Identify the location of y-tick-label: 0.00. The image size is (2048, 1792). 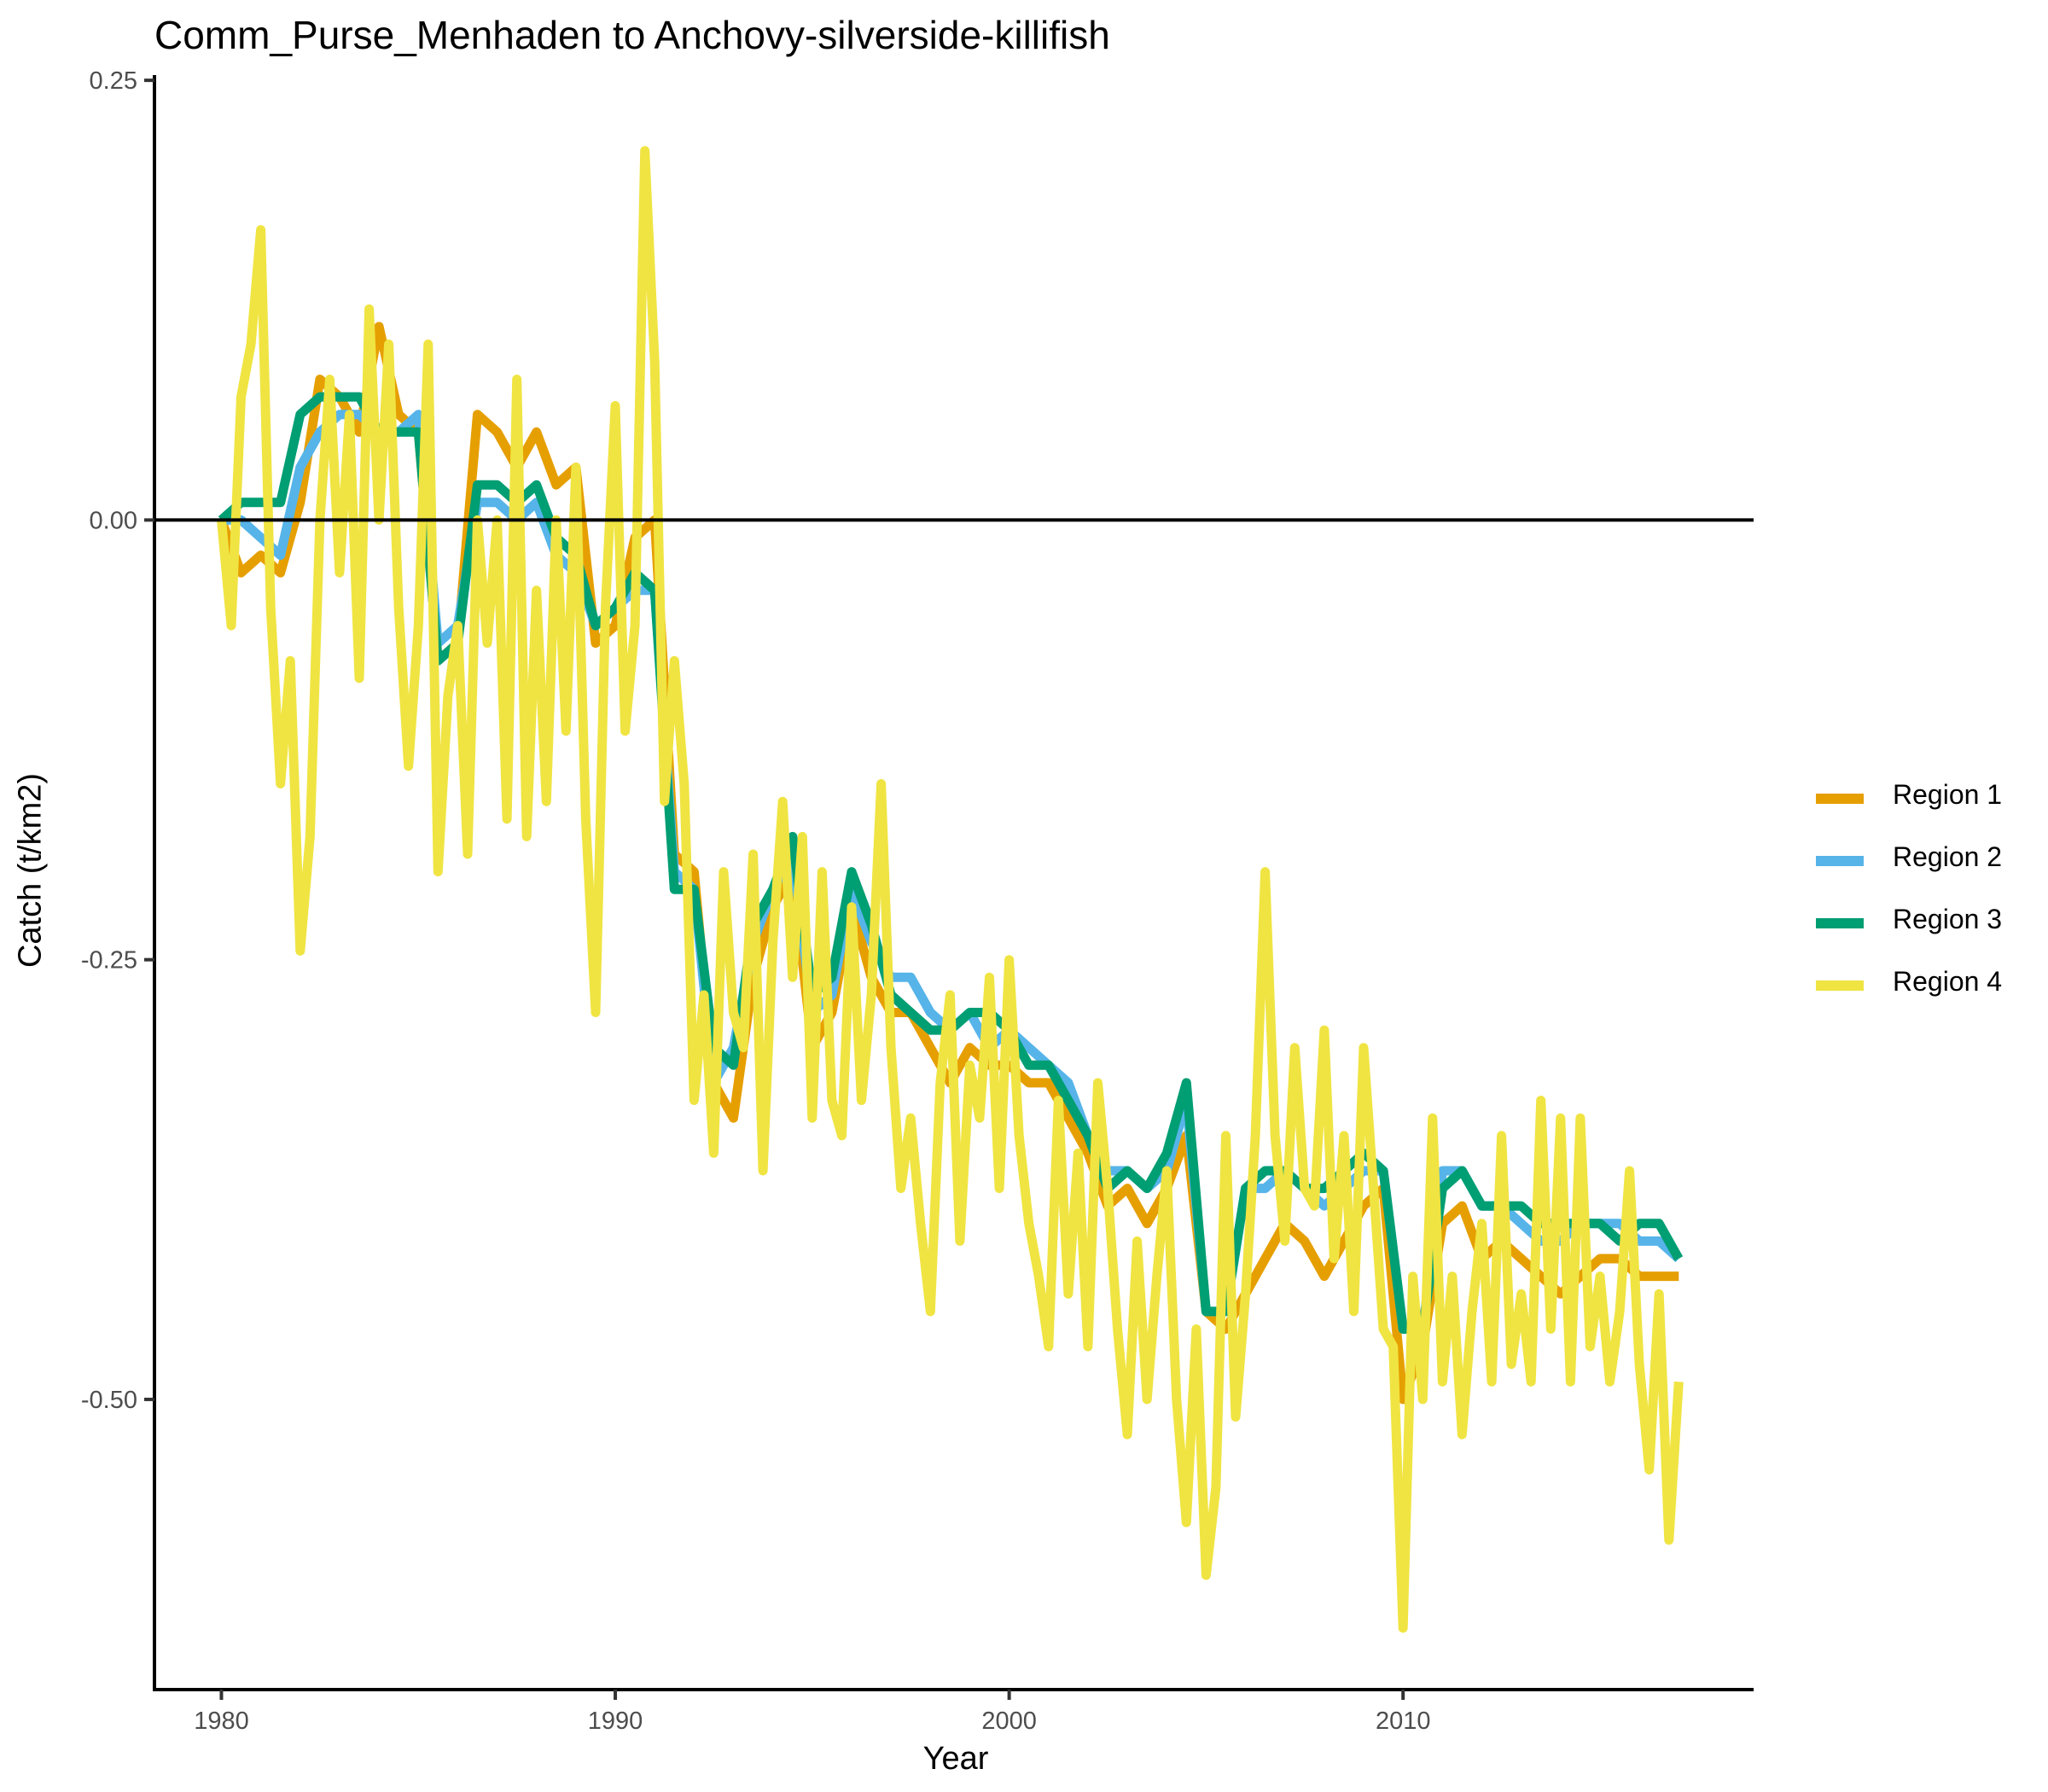
(114, 520).